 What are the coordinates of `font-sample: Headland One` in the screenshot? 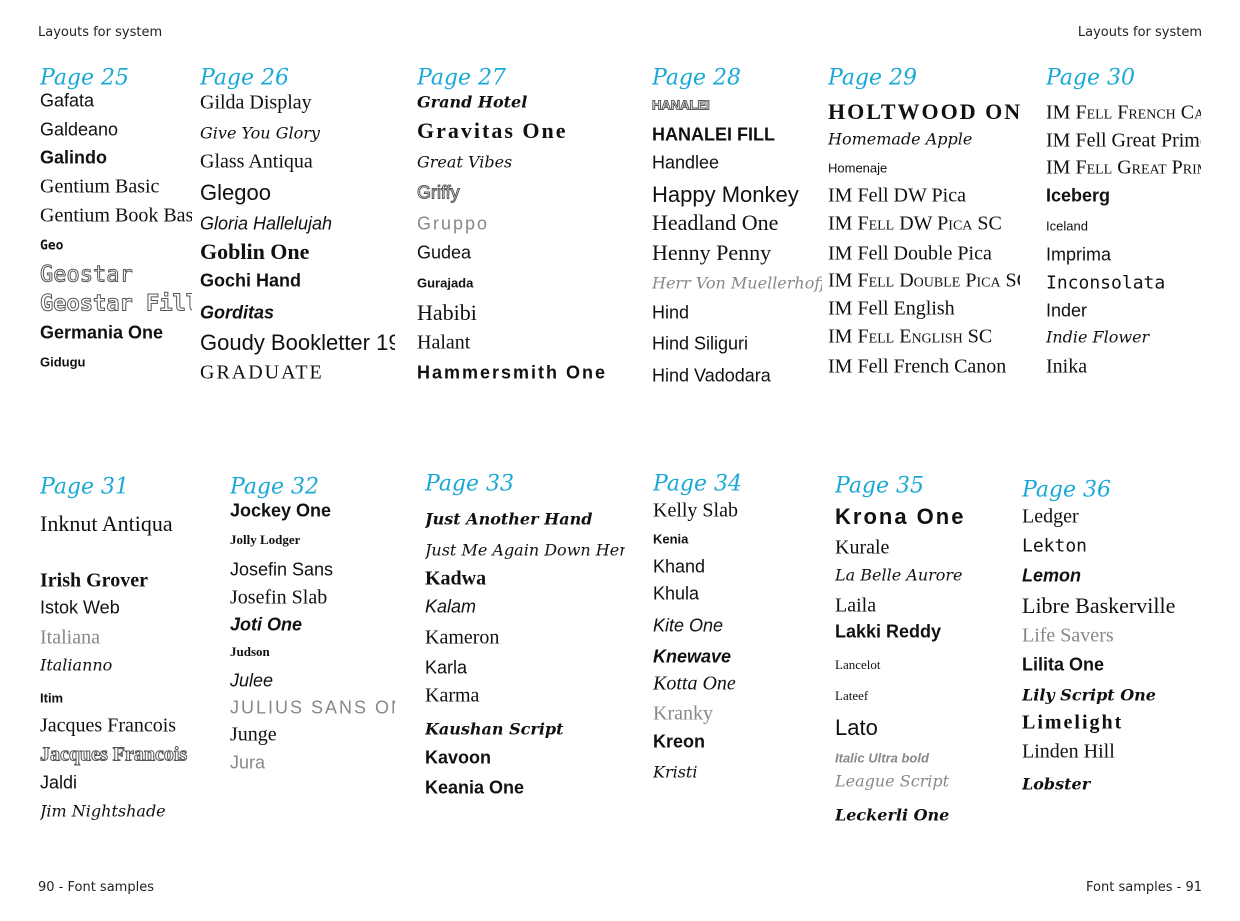 It's located at (715, 222).